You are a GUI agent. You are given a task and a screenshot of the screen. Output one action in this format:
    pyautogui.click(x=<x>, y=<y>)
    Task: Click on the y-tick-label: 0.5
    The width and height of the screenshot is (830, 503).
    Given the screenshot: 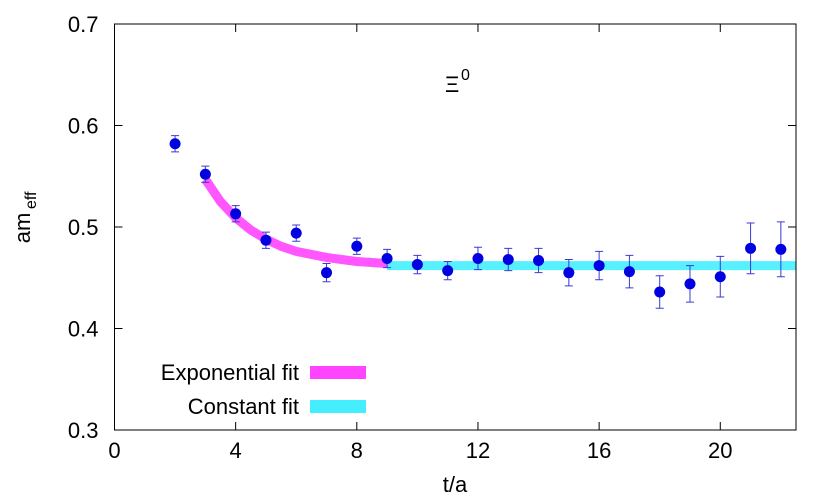 What is the action you would take?
    pyautogui.click(x=83, y=227)
    